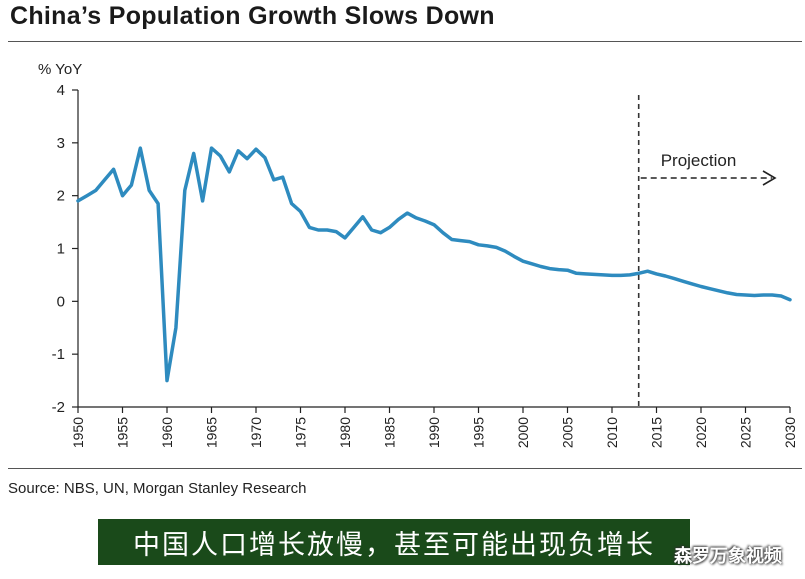  What do you see at coordinates (394, 545) in the screenshot?
I see `subtitle-text: 中国人口增长放慢，甚至可能出现负增长` at bounding box center [394, 545].